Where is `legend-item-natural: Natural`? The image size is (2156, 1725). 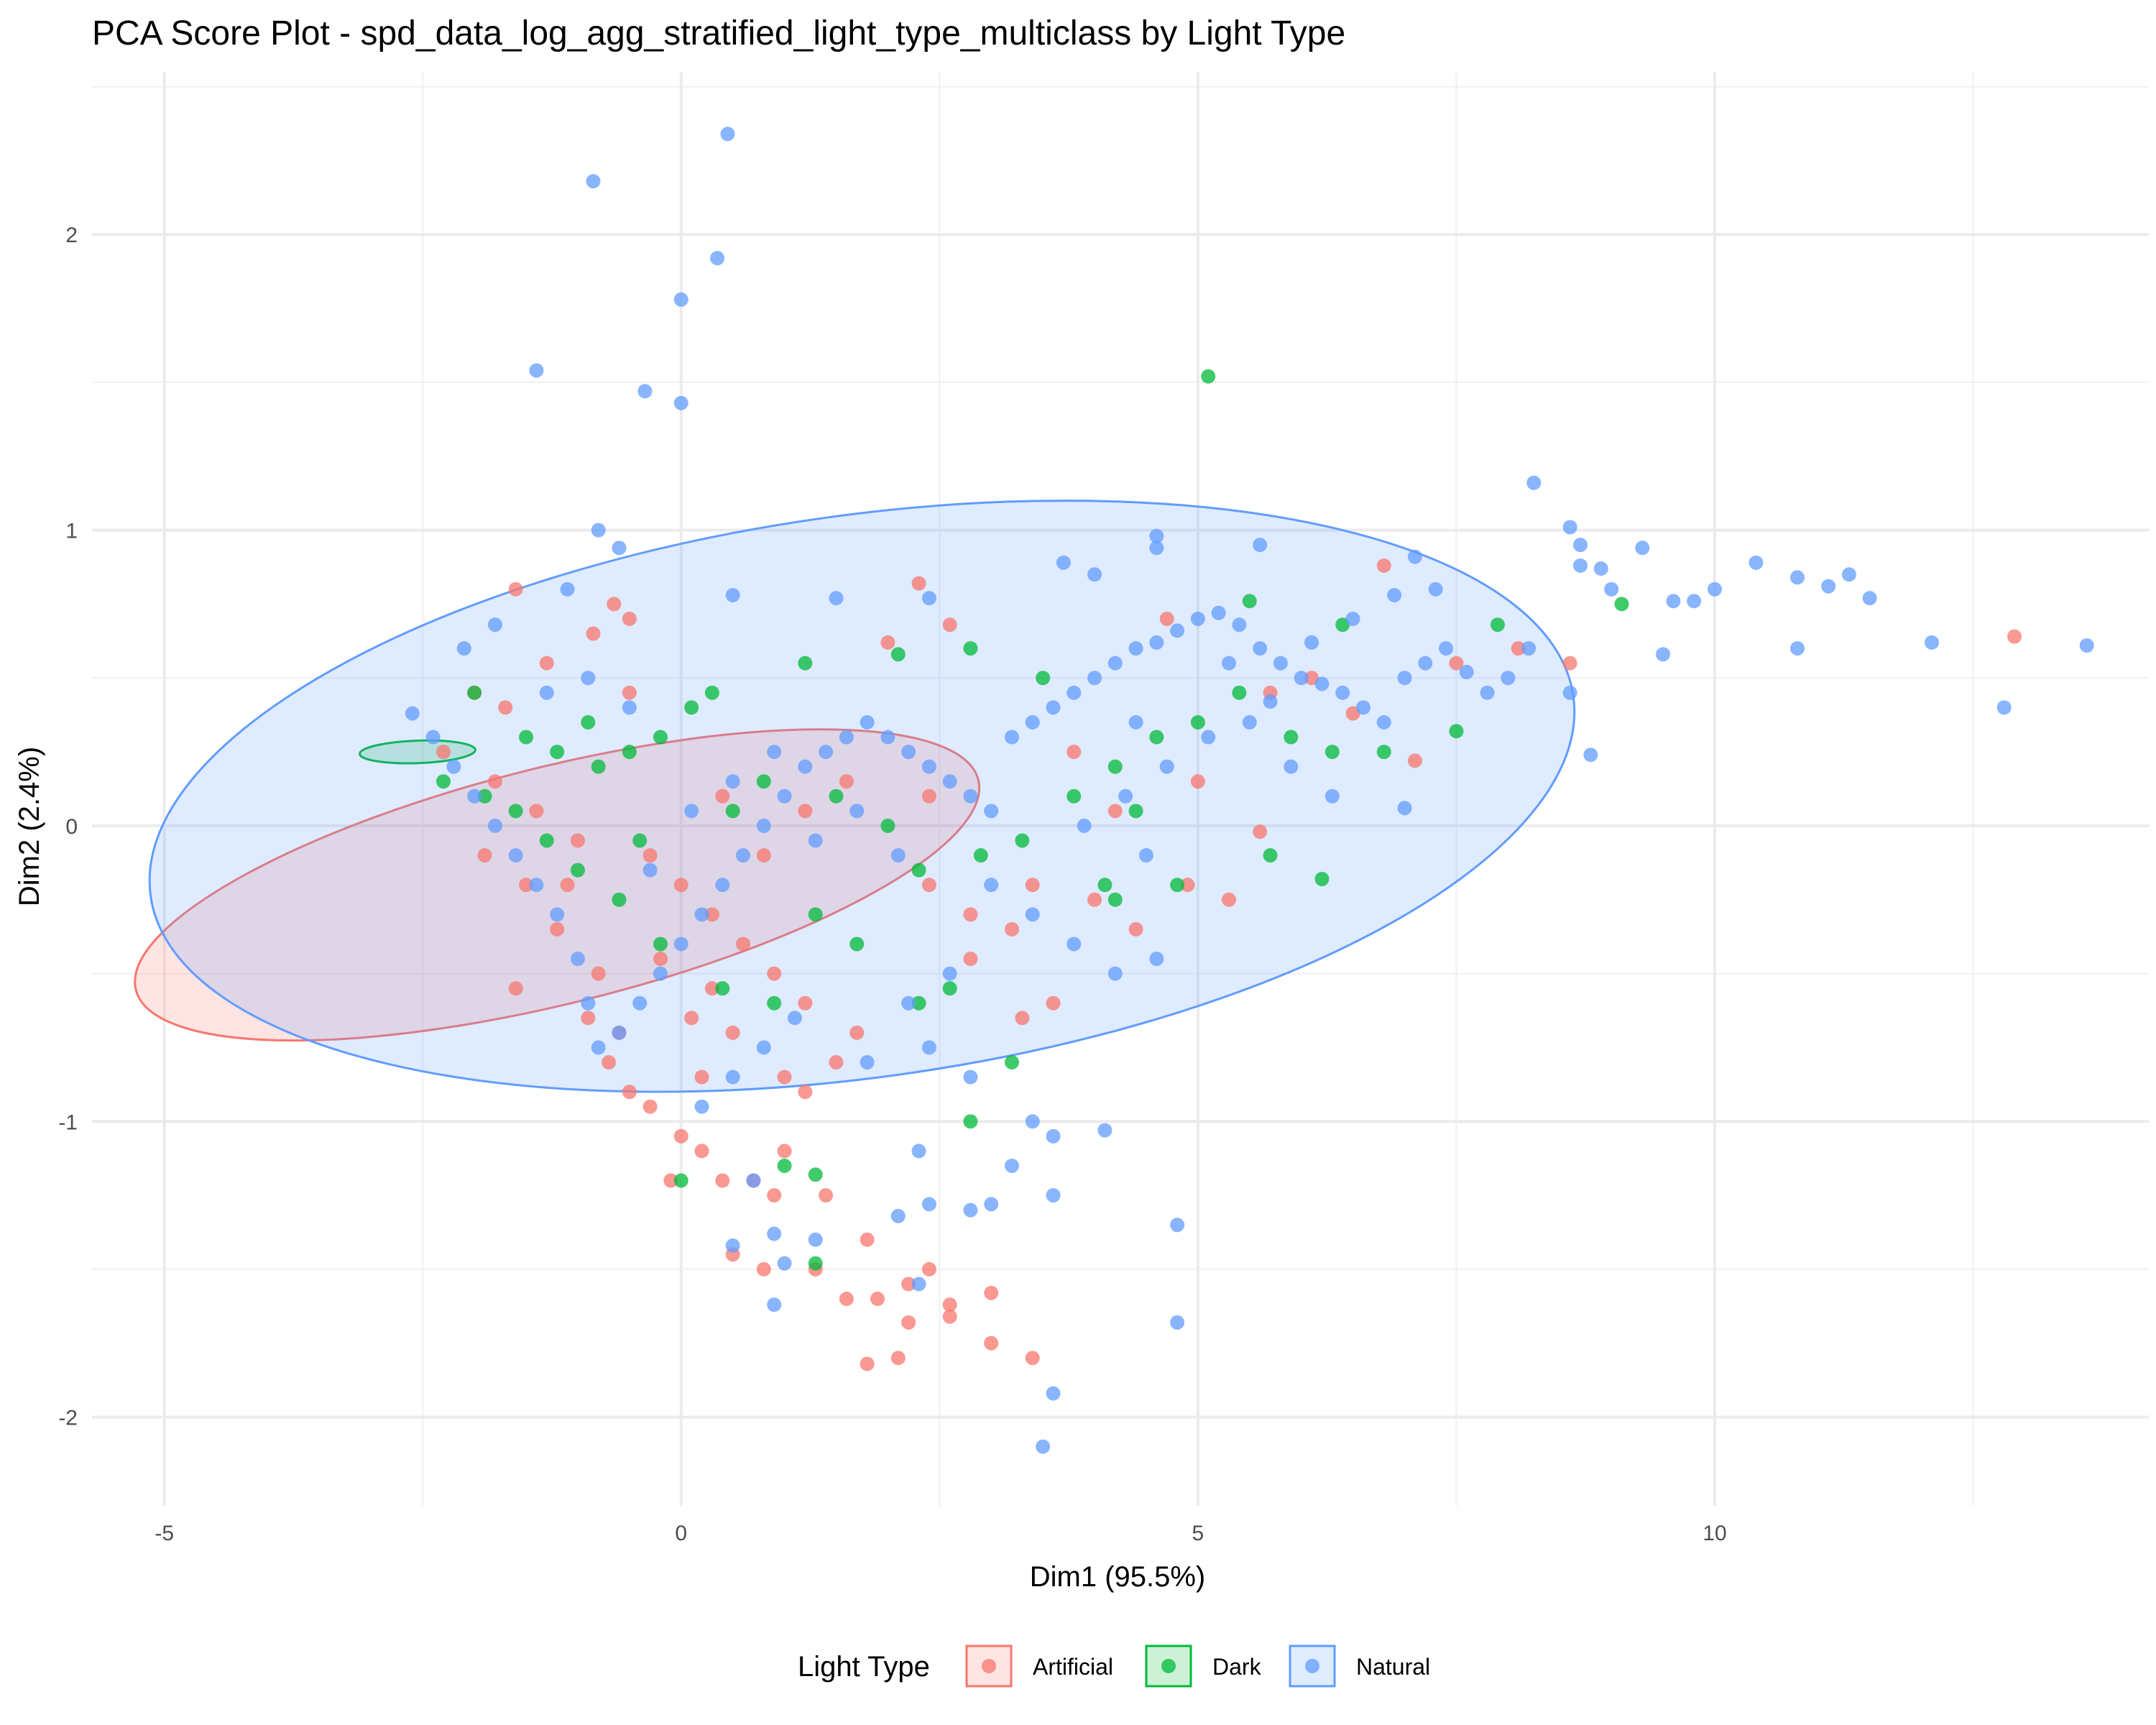
legend-item-natural: Natural is located at coordinates (1359, 1666).